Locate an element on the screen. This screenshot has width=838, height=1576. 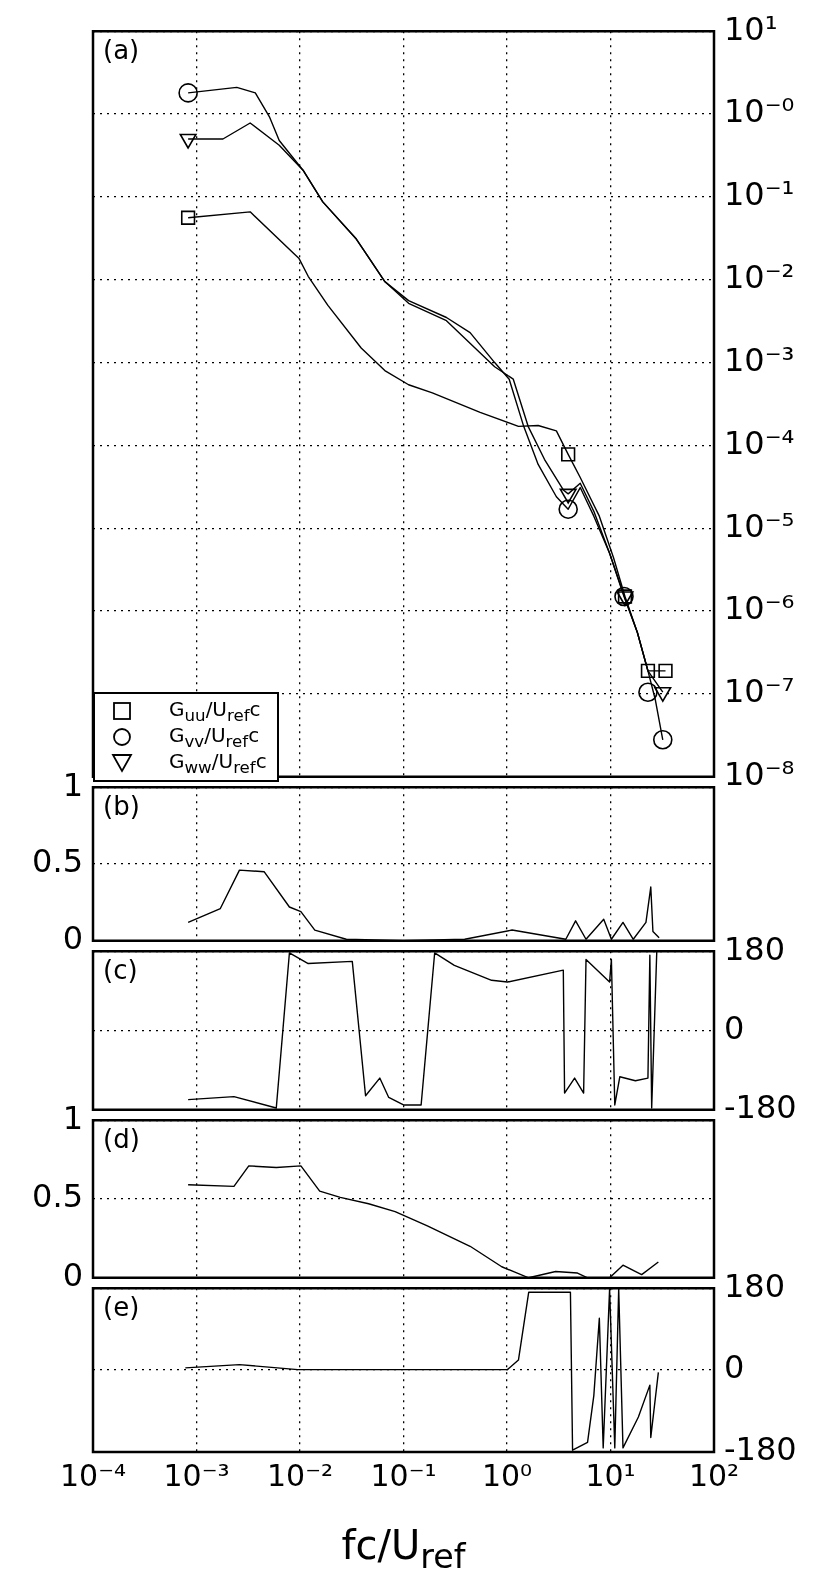
chart-title: (b) is located at coordinates (121, 805).